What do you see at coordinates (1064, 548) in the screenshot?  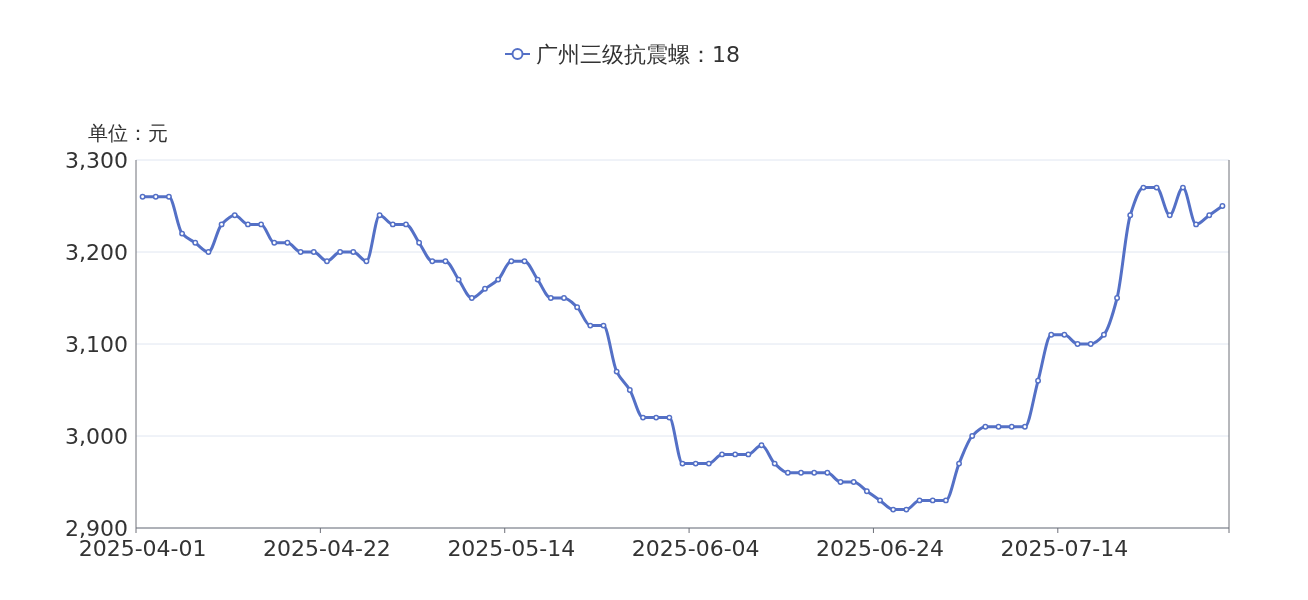 I see `x-tick-label: 2025-07-14` at bounding box center [1064, 548].